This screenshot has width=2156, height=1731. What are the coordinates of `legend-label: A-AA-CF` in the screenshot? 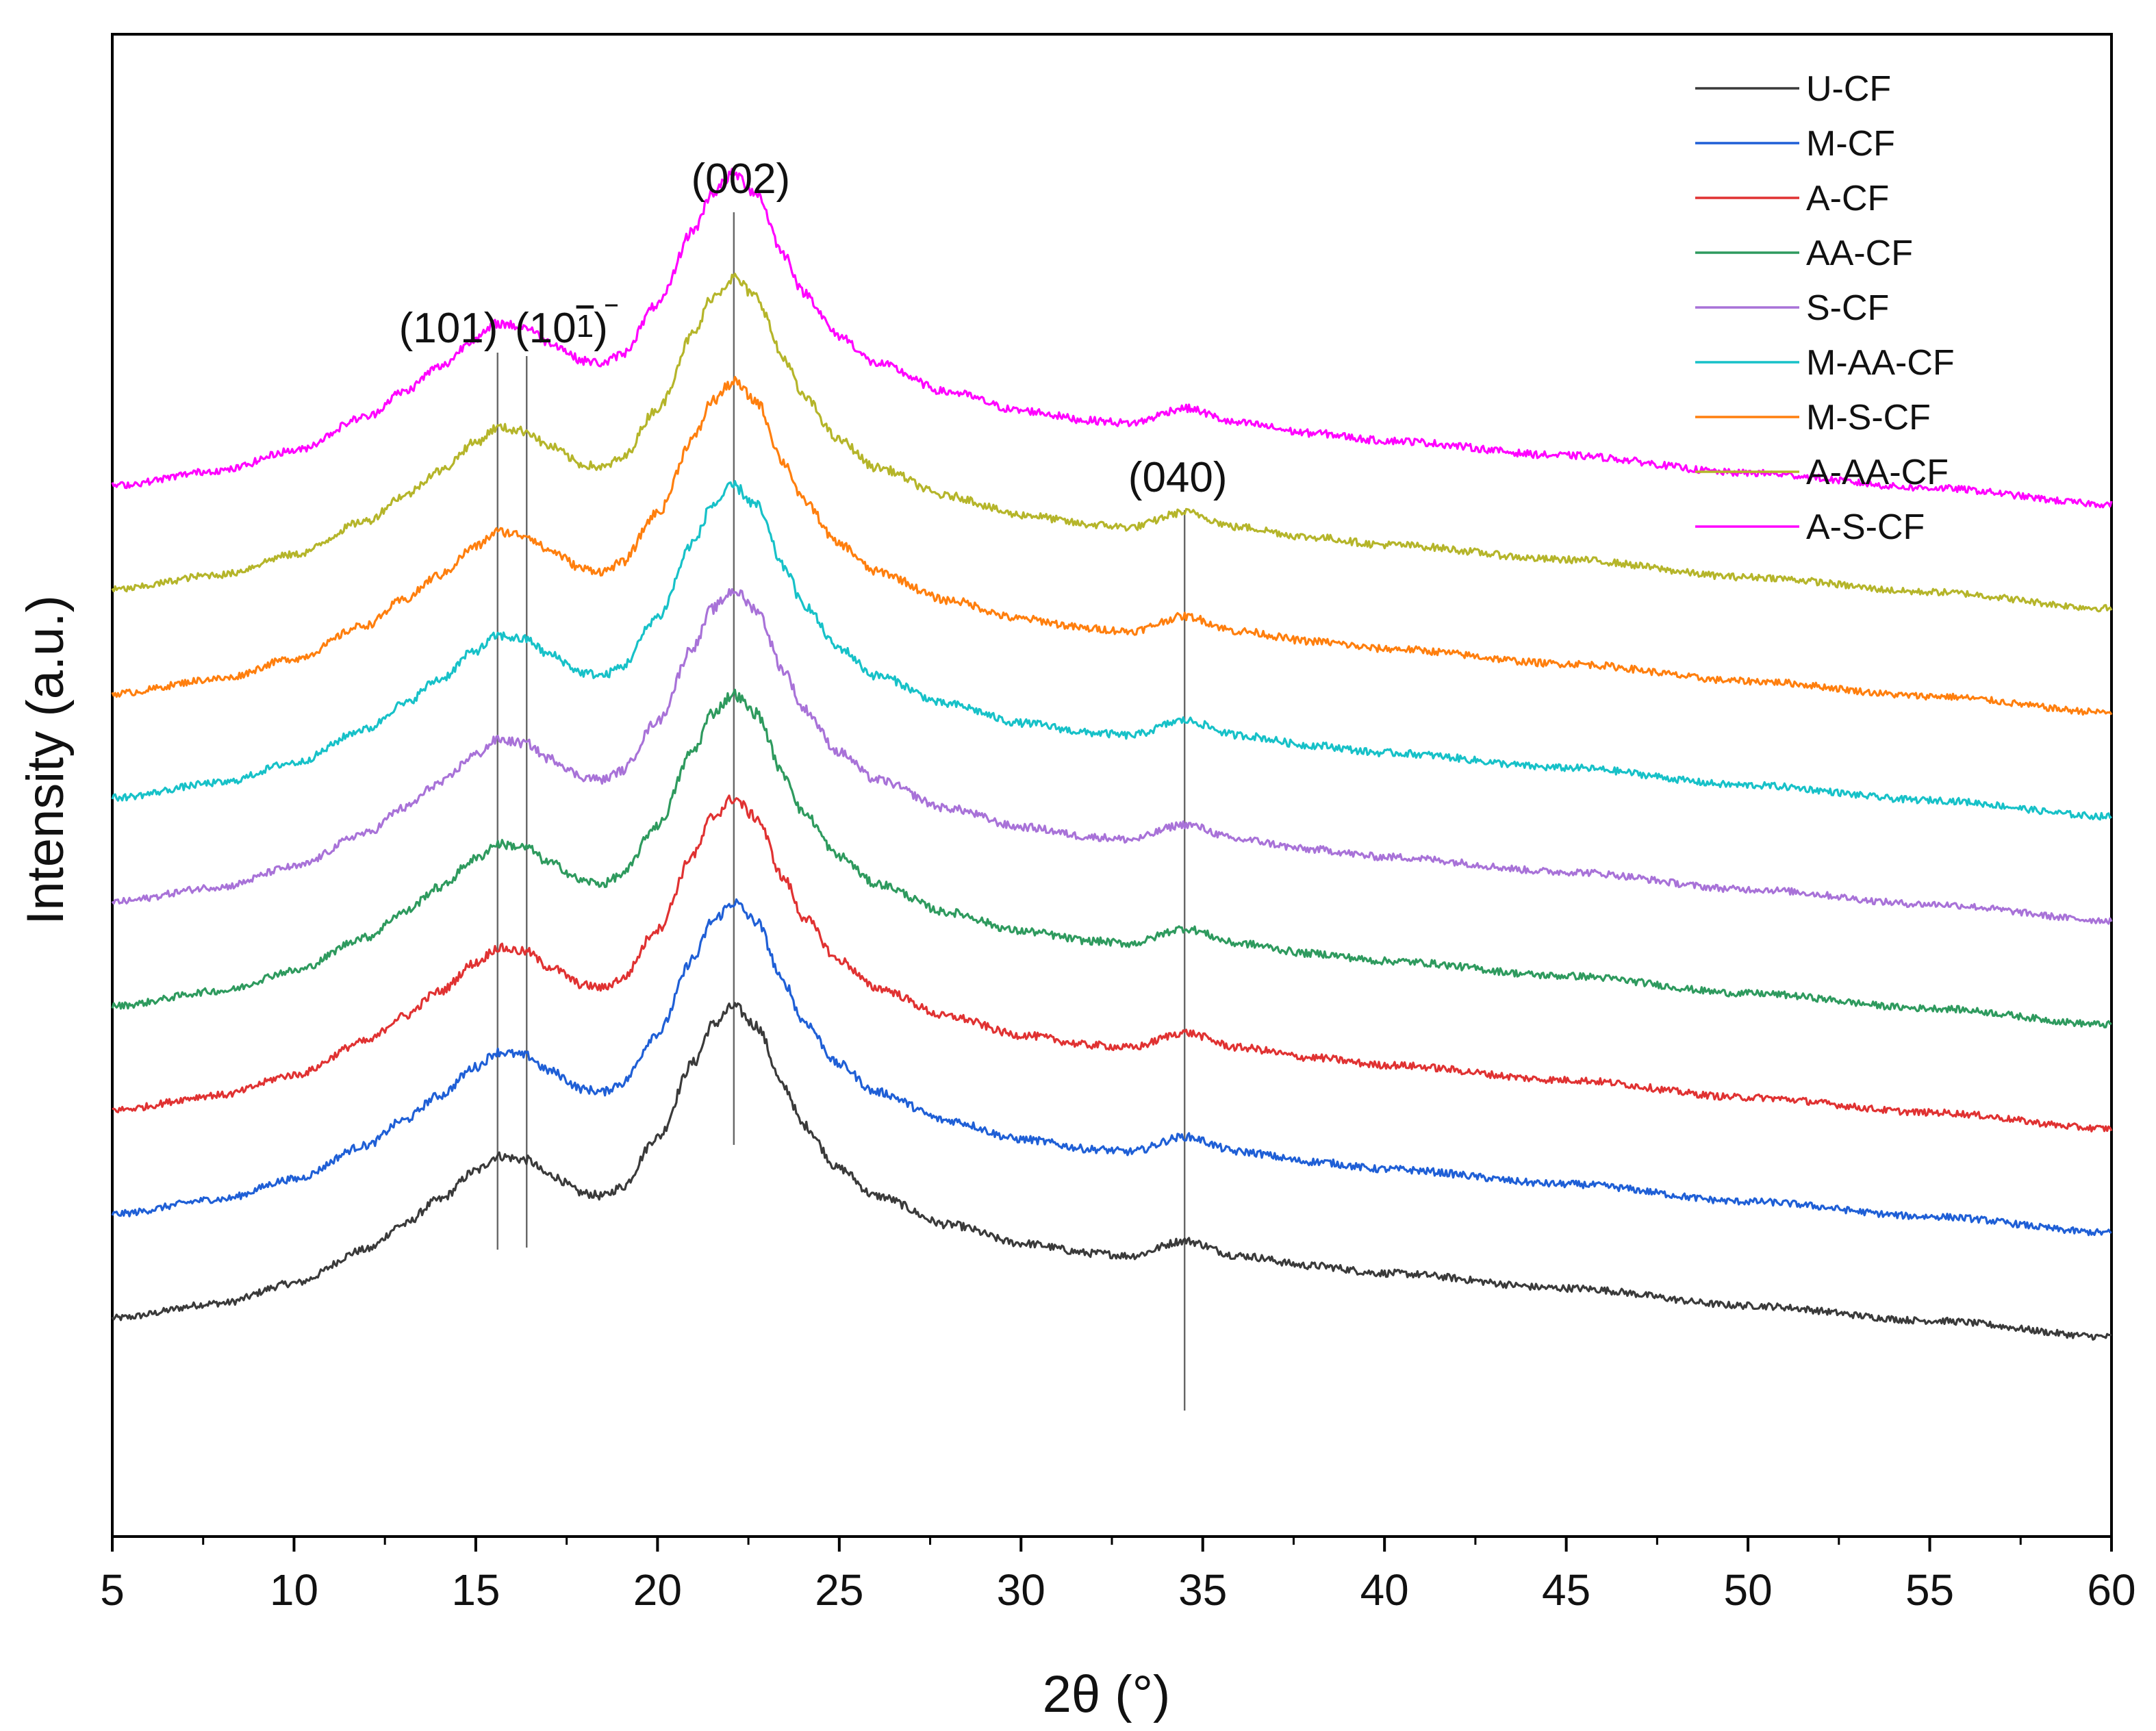 It's located at (1878, 472).